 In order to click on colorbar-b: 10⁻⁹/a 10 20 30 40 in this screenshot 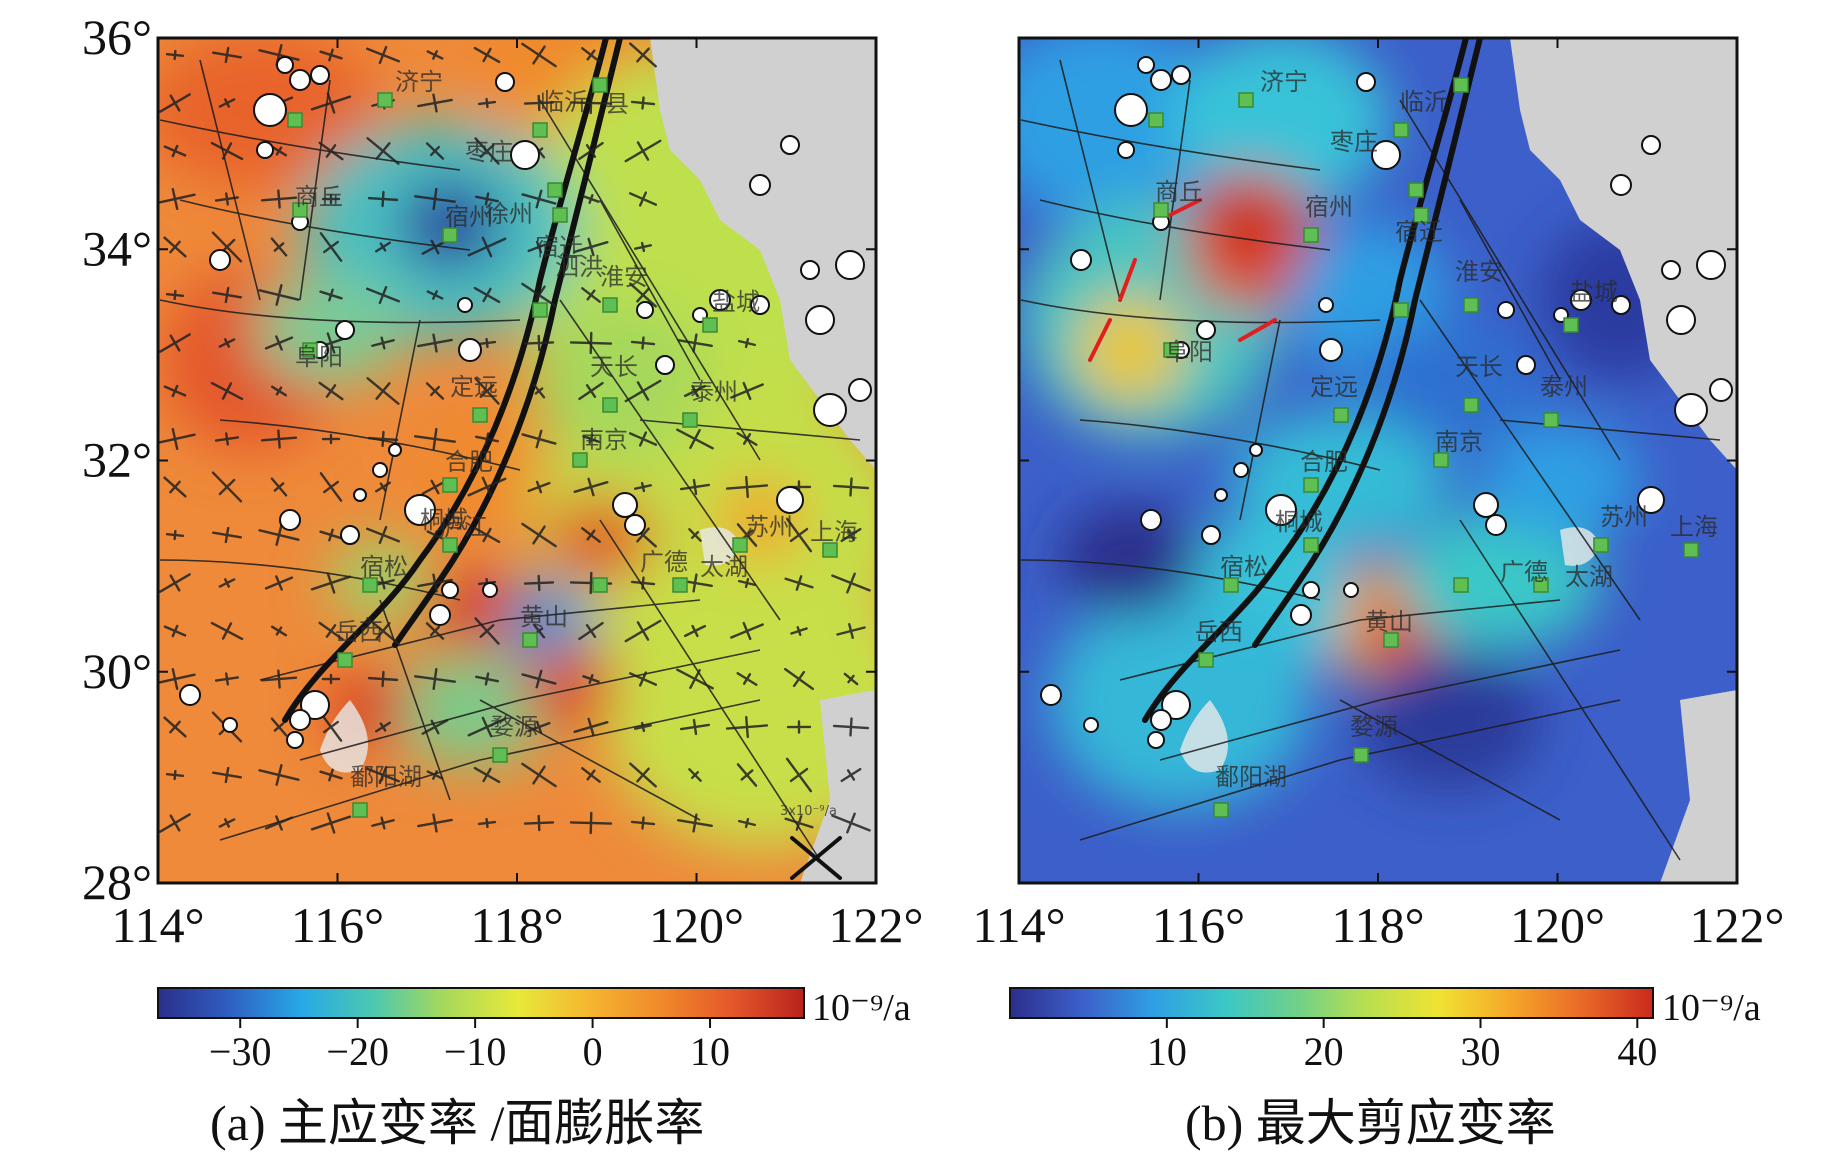, I will do `click(1385, 1030)`.